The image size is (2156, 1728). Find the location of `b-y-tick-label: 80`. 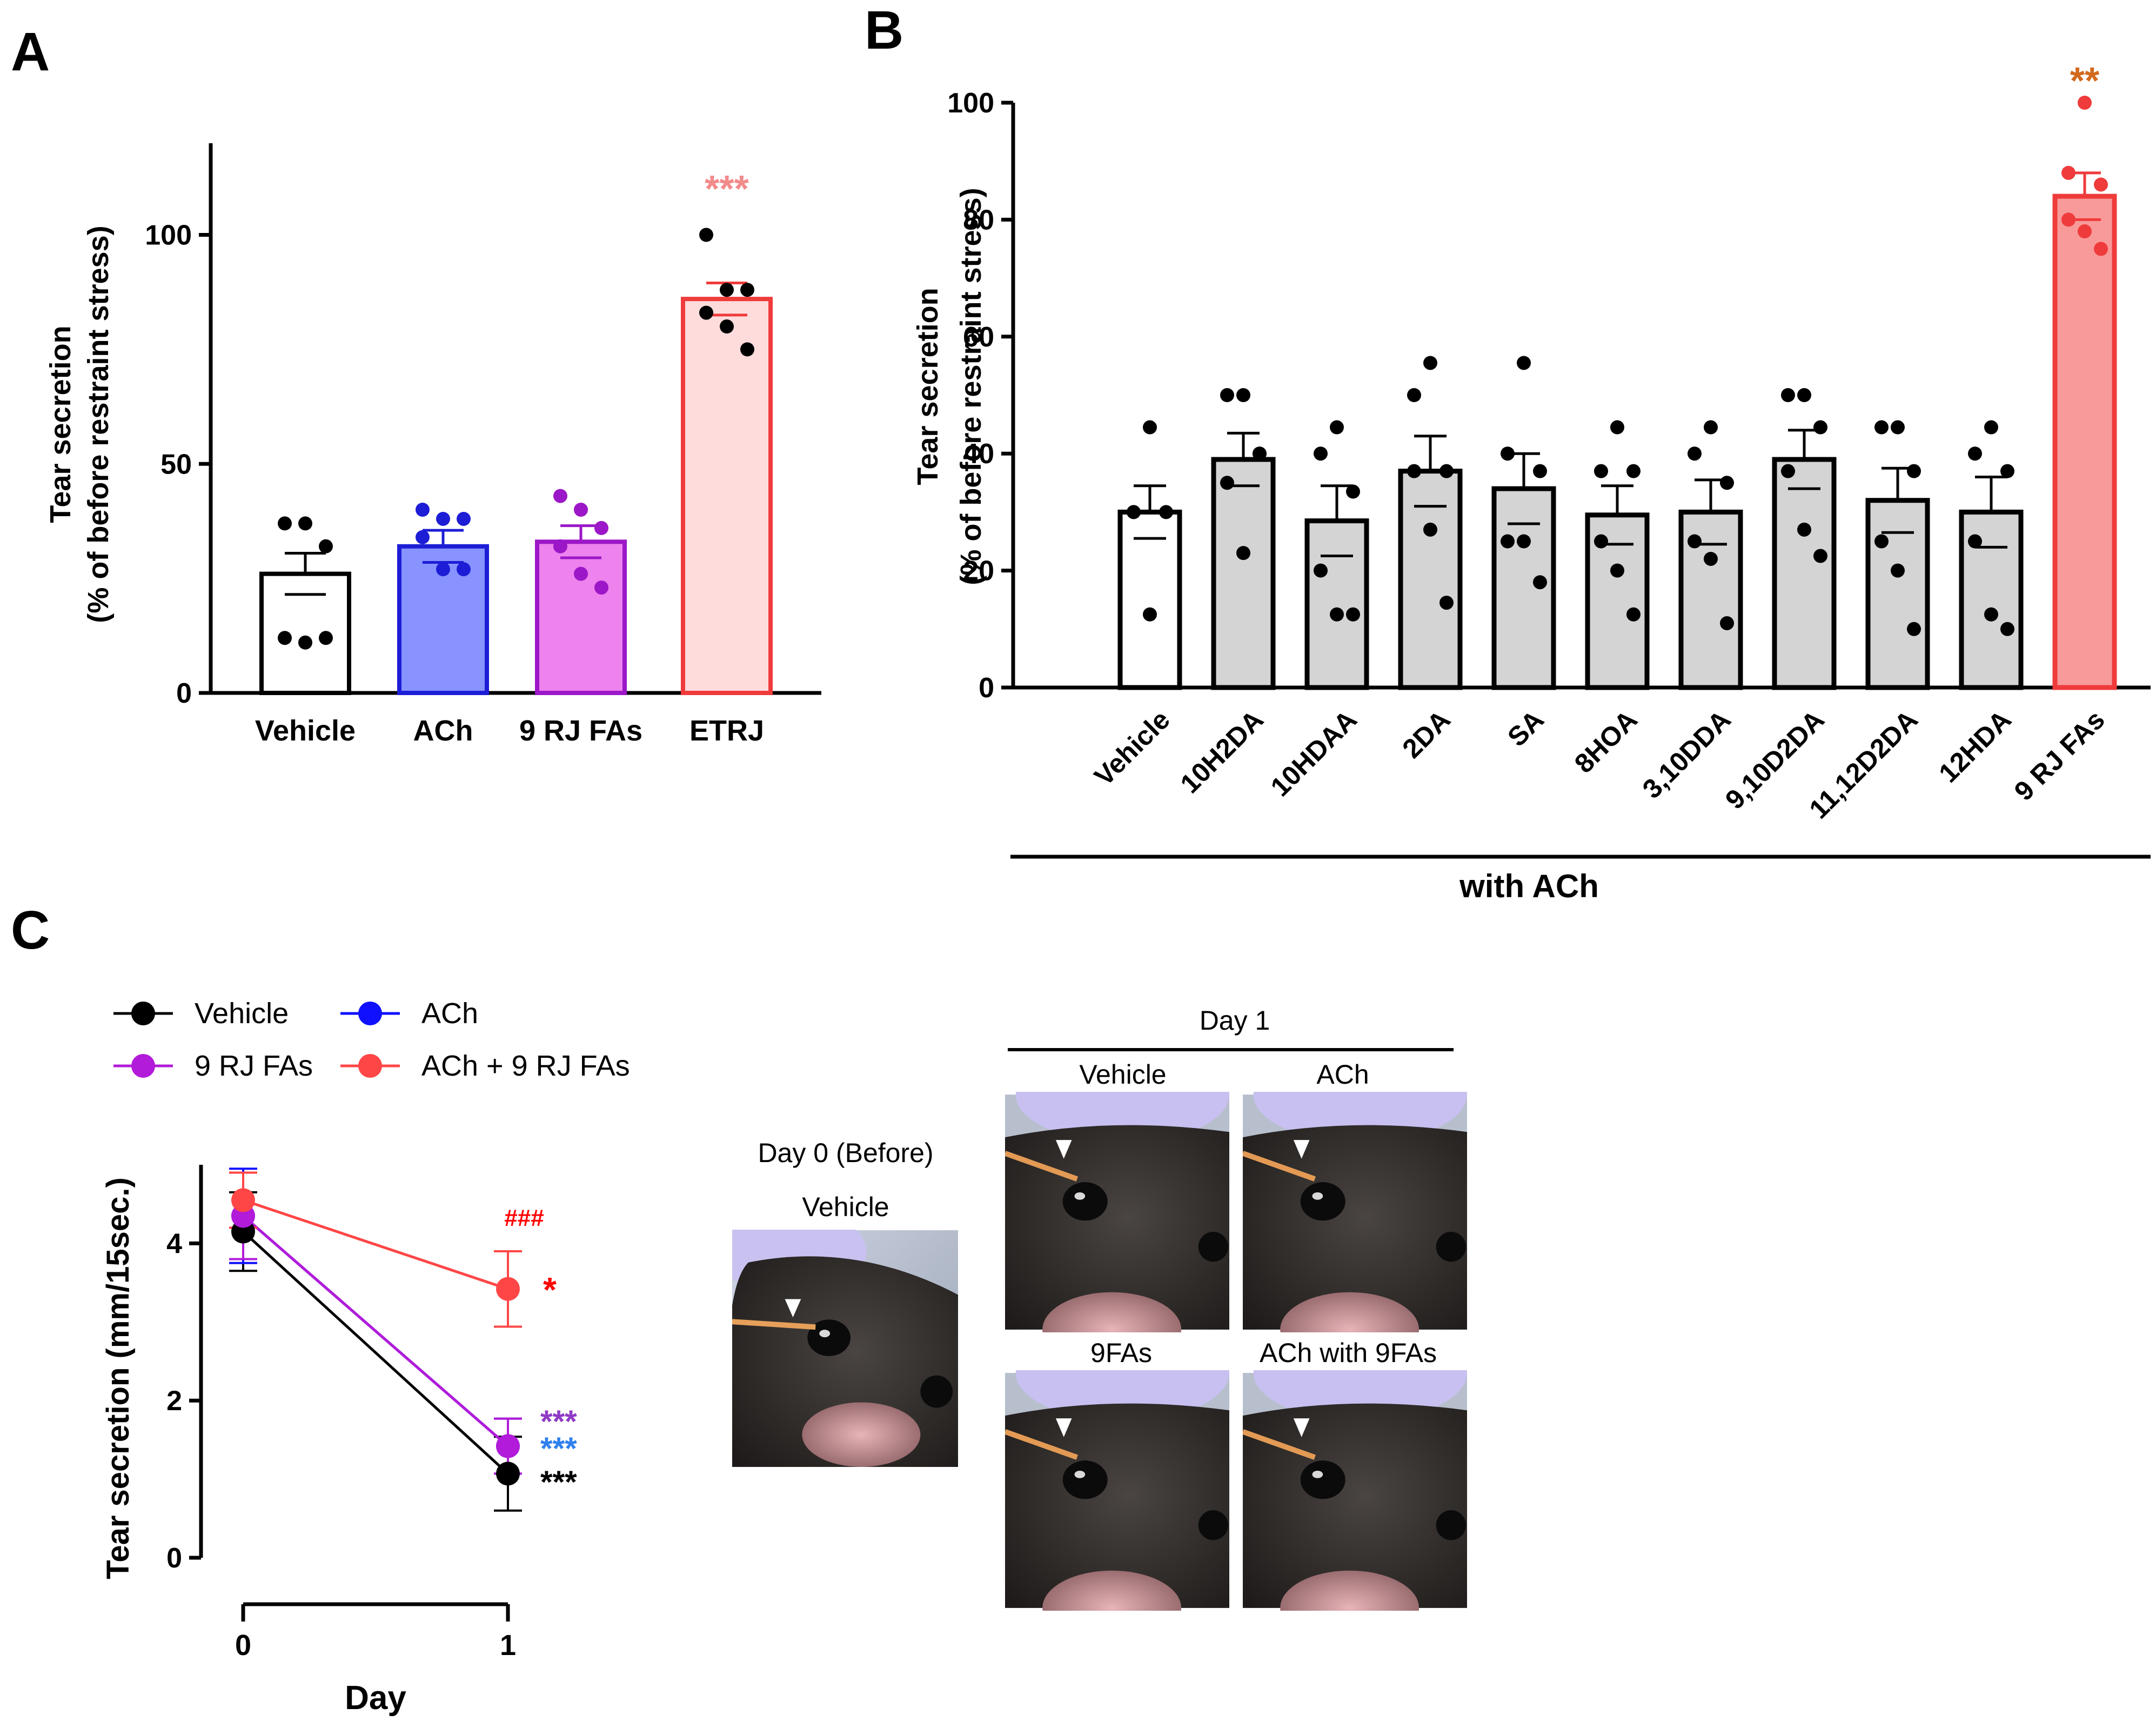

b-y-tick-label: 80 is located at coordinates (978, 220).